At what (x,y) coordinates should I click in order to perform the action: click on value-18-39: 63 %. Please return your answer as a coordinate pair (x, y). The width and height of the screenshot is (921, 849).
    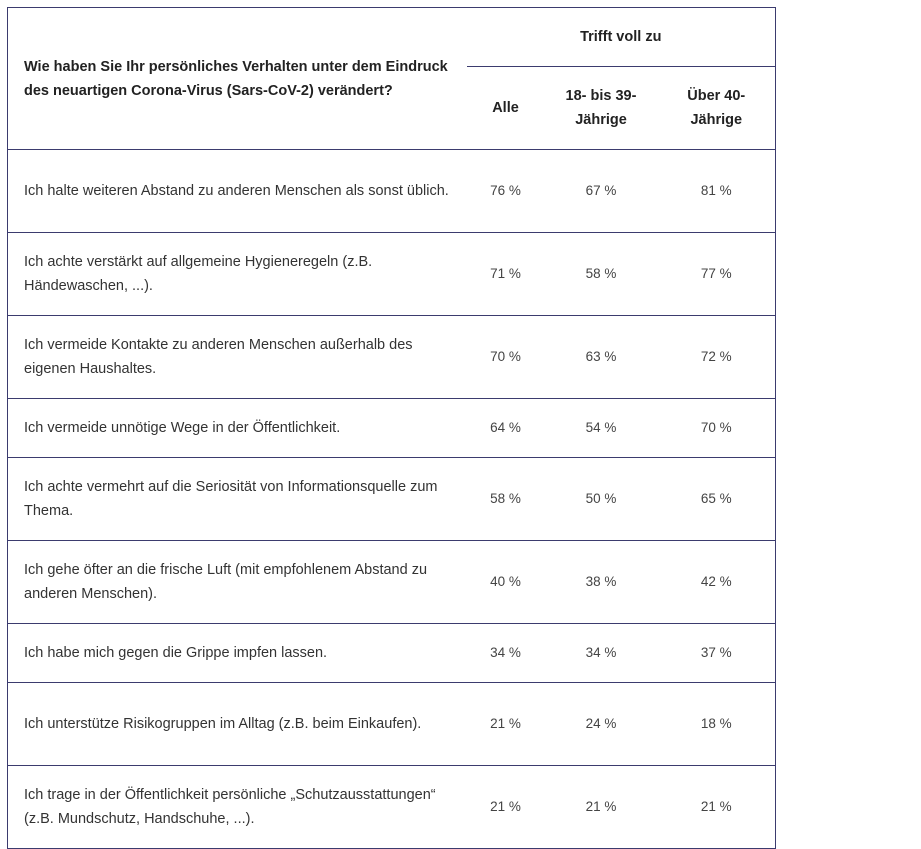
    Looking at the image, I should click on (601, 357).